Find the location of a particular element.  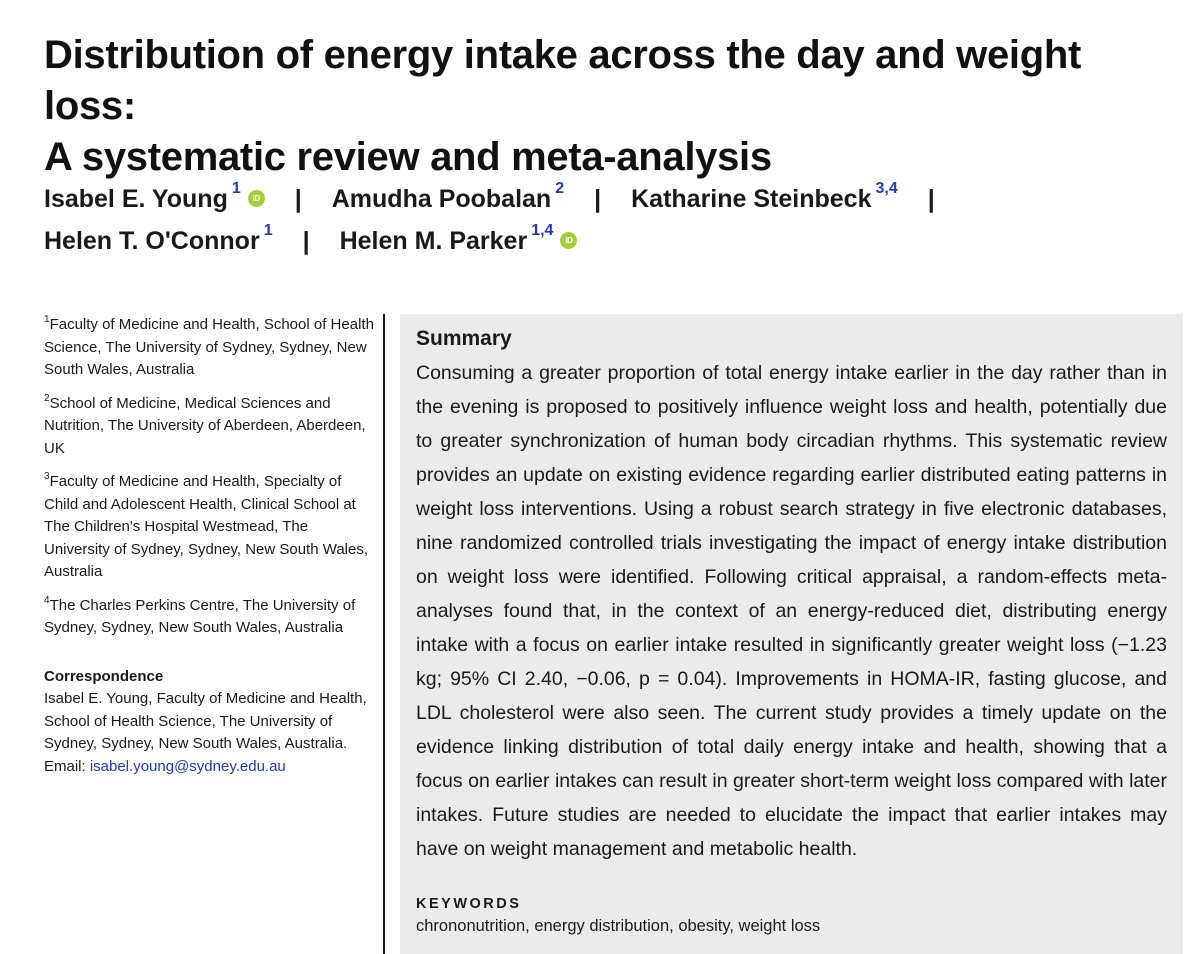

author-affiliation-ref: 3,4 is located at coordinates (886, 188).